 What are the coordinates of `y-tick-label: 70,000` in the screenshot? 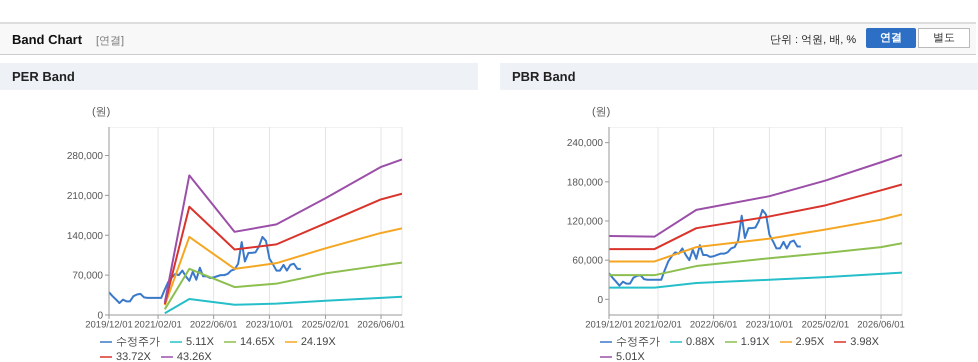 It's located at (88, 276).